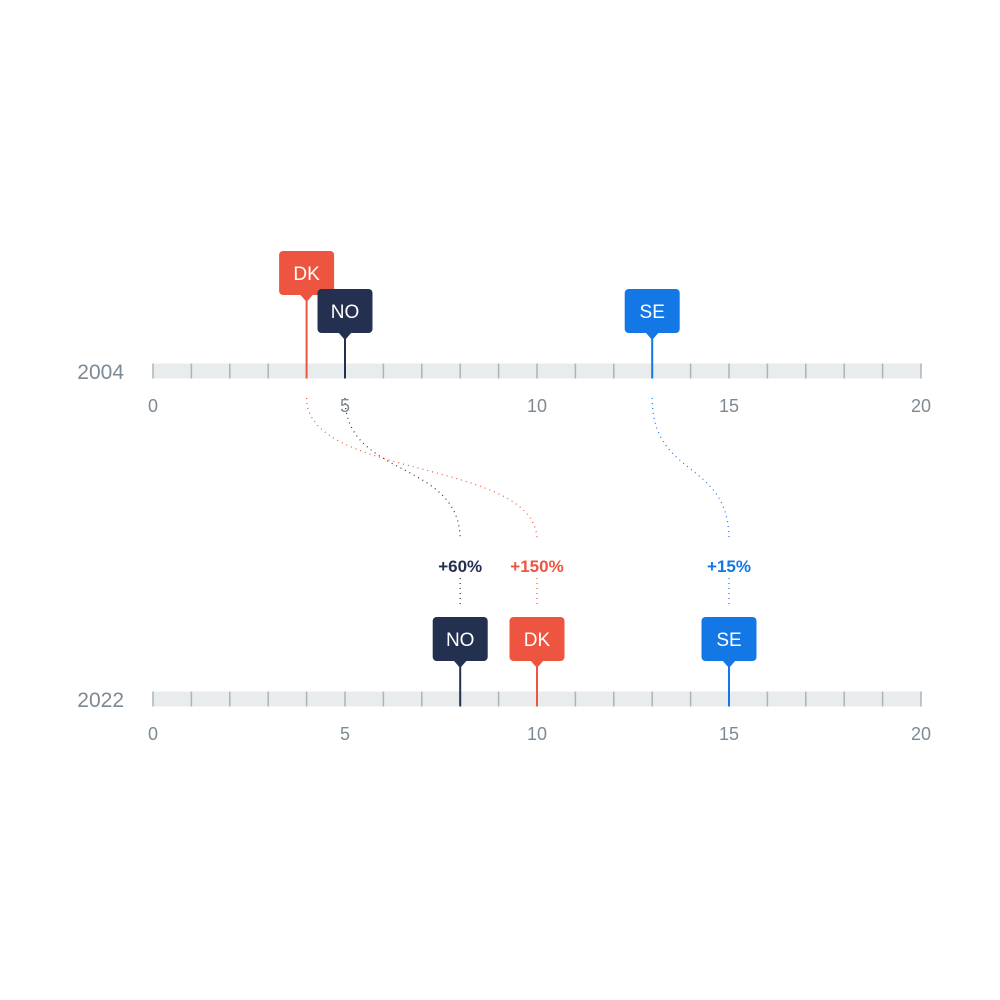 The height and width of the screenshot is (1000, 1000). I want to click on flag-2004-dk, so click(307, 273).